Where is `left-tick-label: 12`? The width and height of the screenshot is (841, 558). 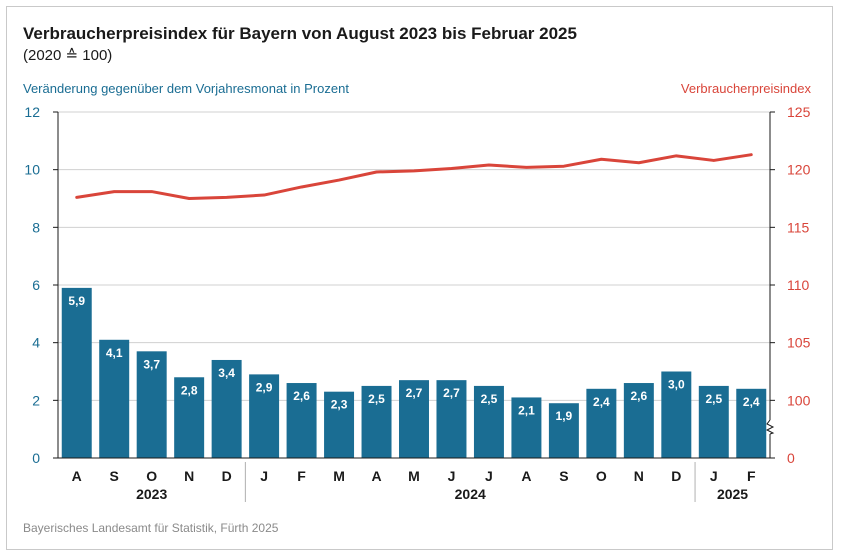
left-tick-label: 12 is located at coordinates (32, 112).